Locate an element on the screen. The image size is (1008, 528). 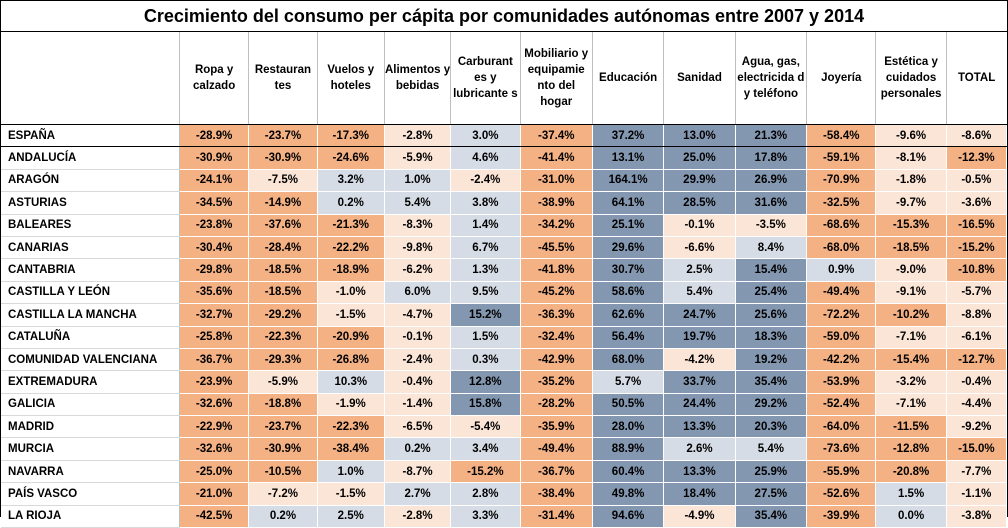
value-cell: -6.6% is located at coordinates (699, 248).